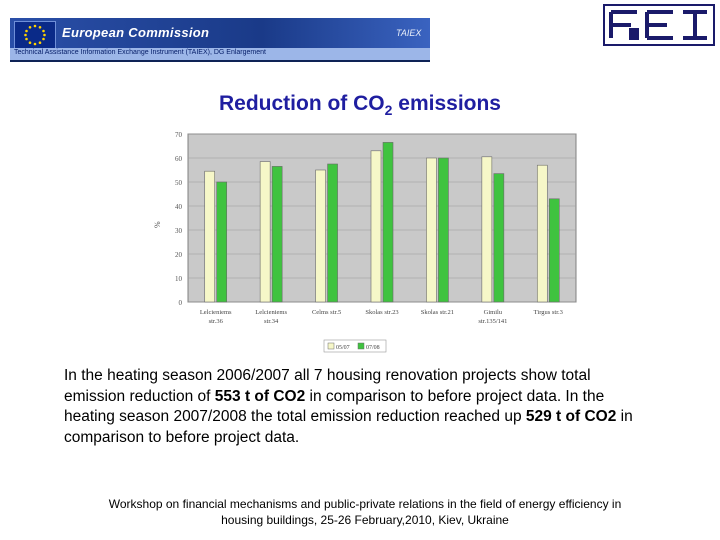 Image resolution: width=720 pixels, height=540 pixels. Describe the element at coordinates (348, 427) in the screenshot. I see `body-text-3: in comparison to before project data.` at that location.